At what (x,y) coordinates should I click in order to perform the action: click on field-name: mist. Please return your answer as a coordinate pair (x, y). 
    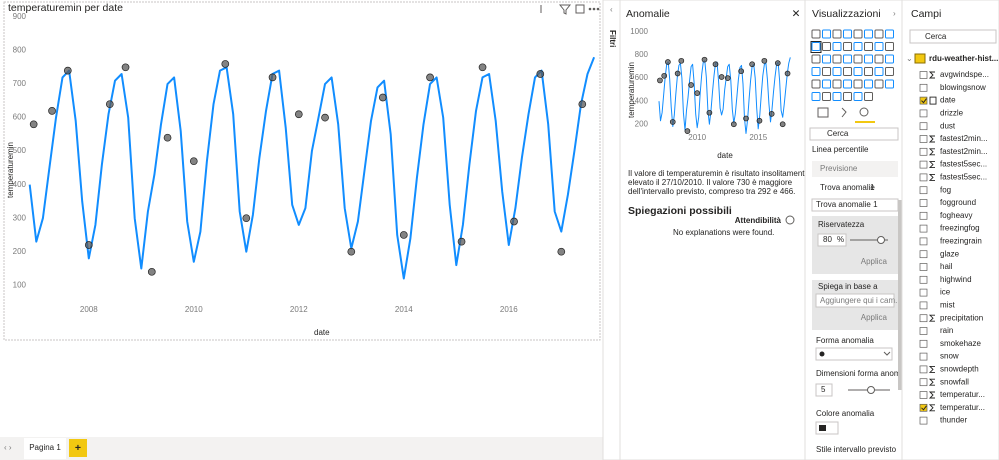
    Looking at the image, I should click on (947, 305).